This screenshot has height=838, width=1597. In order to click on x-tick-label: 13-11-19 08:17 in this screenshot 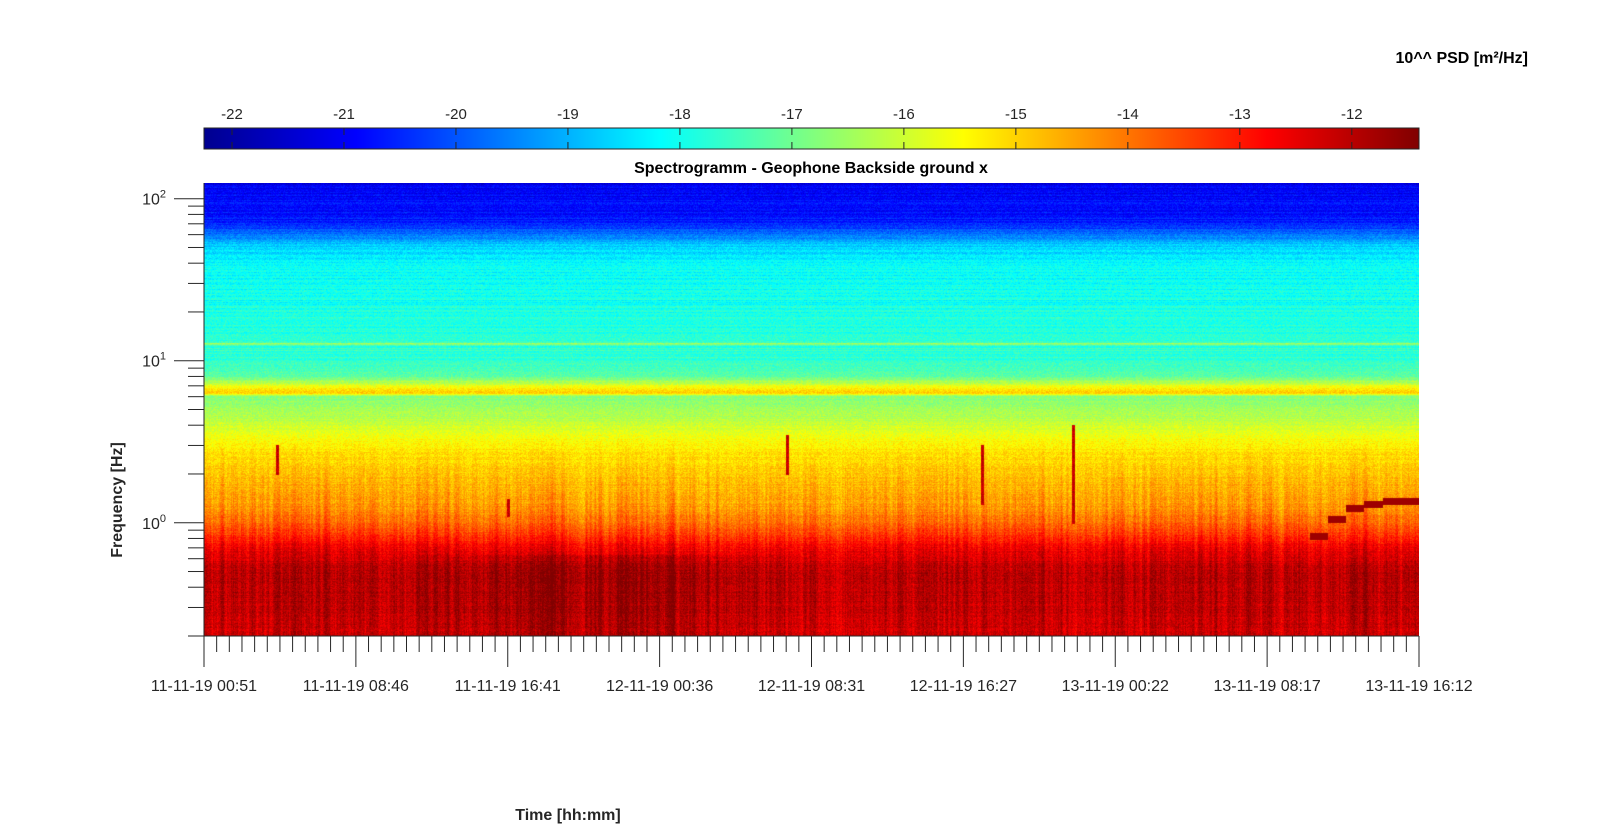, I will do `click(1266, 686)`.